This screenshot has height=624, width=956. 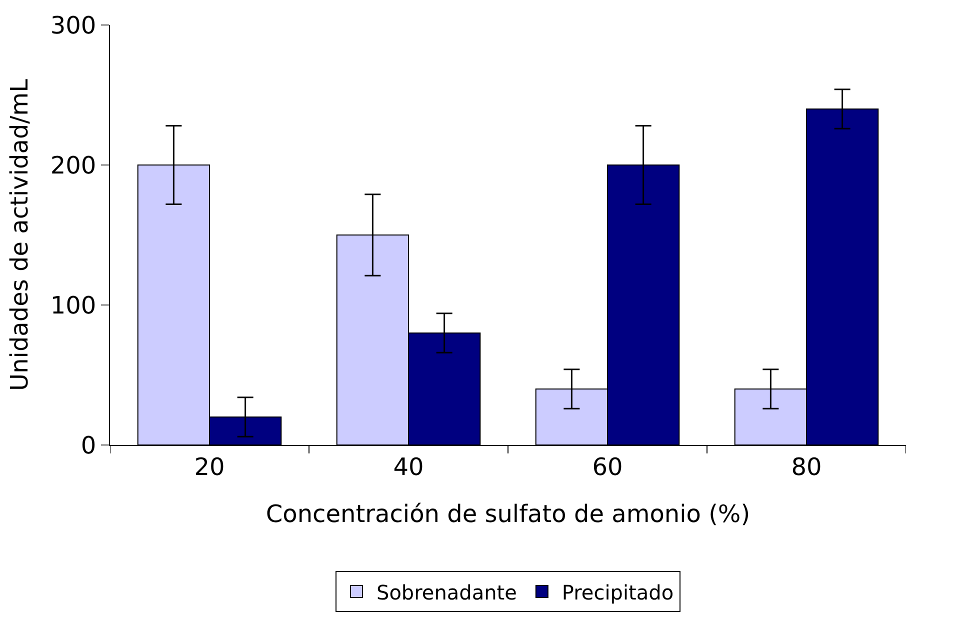 I want to click on y-tick-label: 0, so click(x=88, y=445).